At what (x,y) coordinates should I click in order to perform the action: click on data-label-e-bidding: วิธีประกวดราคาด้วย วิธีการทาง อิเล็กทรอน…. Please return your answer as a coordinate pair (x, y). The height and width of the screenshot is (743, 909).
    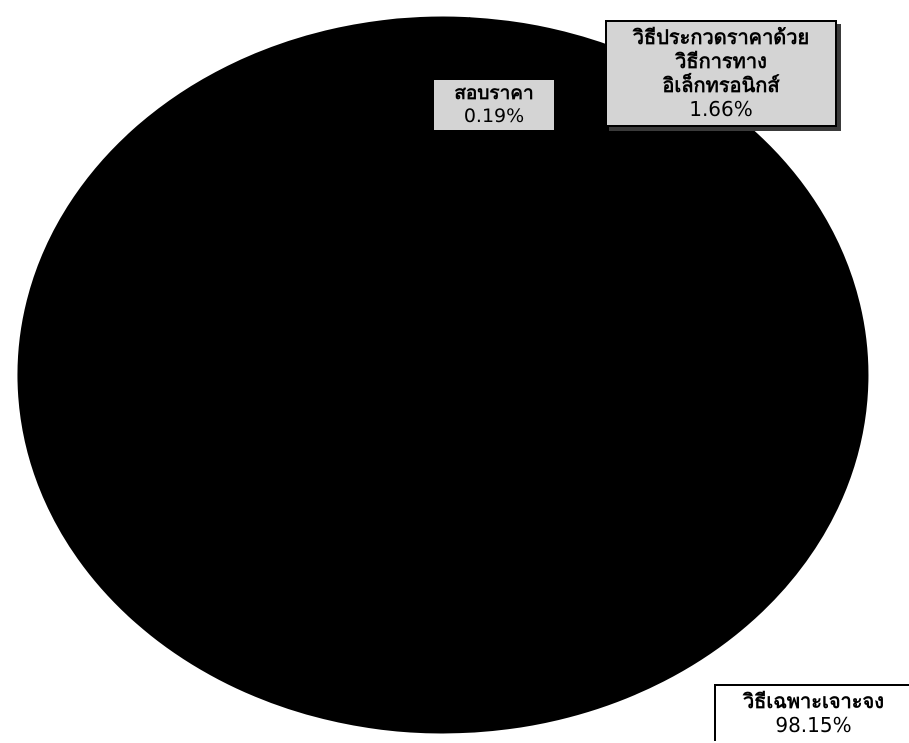
    Looking at the image, I should click on (721, 73).